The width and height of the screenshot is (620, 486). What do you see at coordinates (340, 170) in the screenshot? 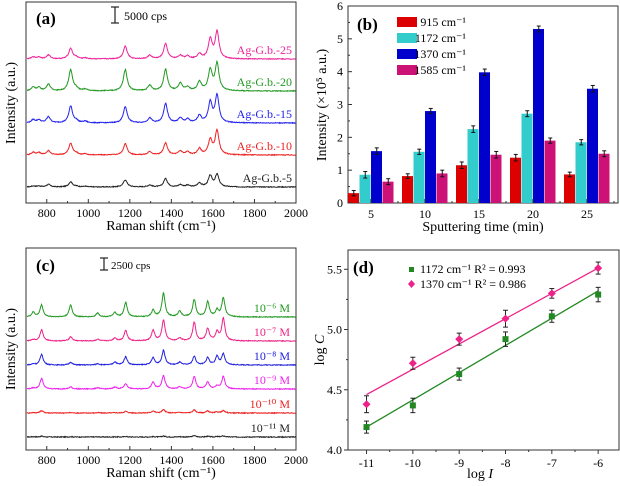
I see `y-tick-label: 1` at bounding box center [340, 170].